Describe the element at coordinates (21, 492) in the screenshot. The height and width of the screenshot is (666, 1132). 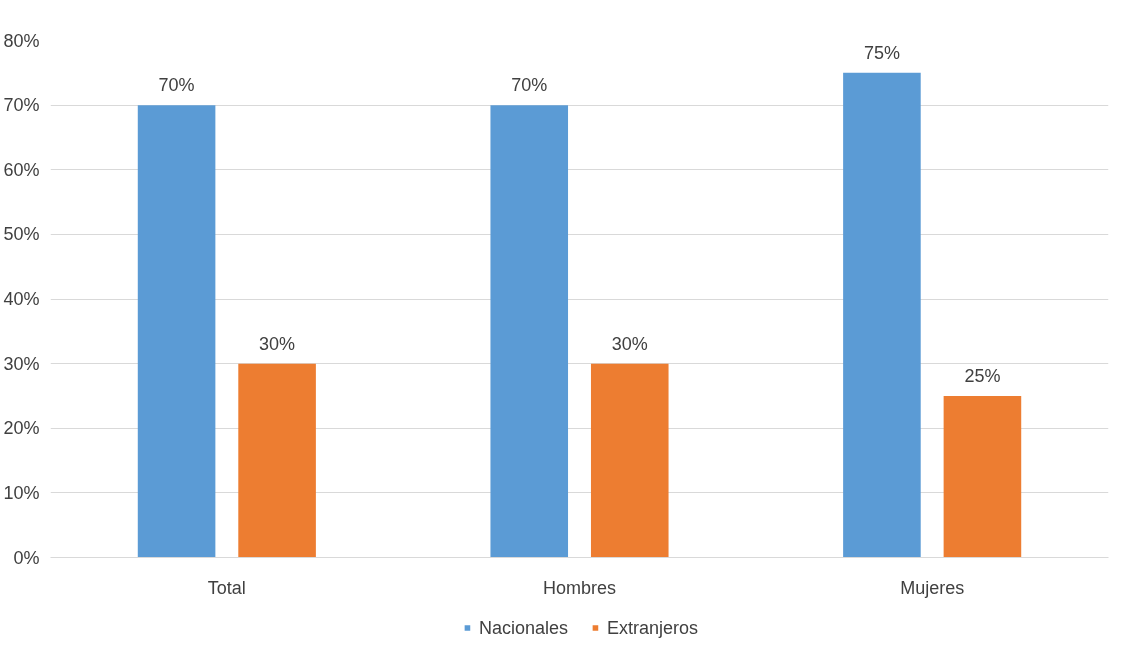
I see `y-tick-label: 10%` at that location.